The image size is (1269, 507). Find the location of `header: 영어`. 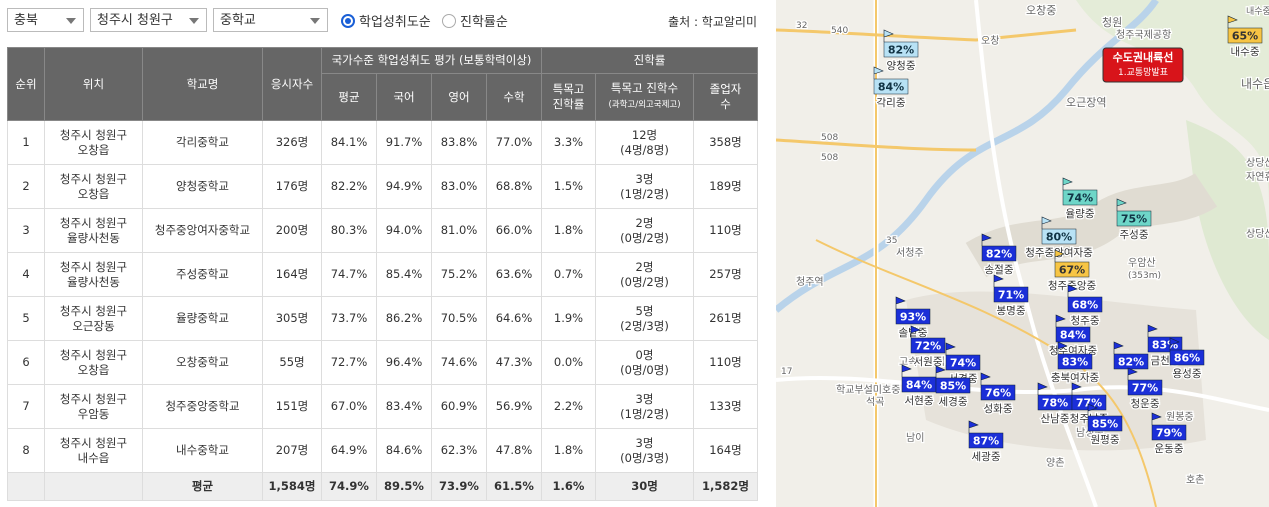

header: 영어 is located at coordinates (459, 97).